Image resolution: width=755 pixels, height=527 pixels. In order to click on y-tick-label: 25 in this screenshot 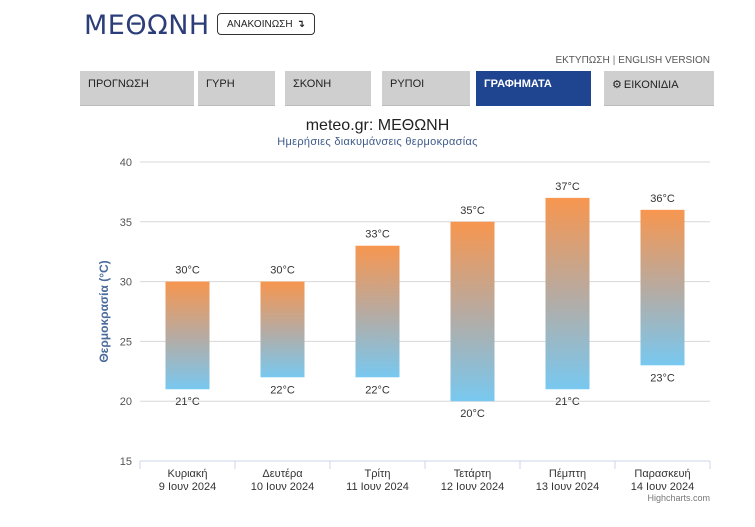, I will do `click(126, 342)`.